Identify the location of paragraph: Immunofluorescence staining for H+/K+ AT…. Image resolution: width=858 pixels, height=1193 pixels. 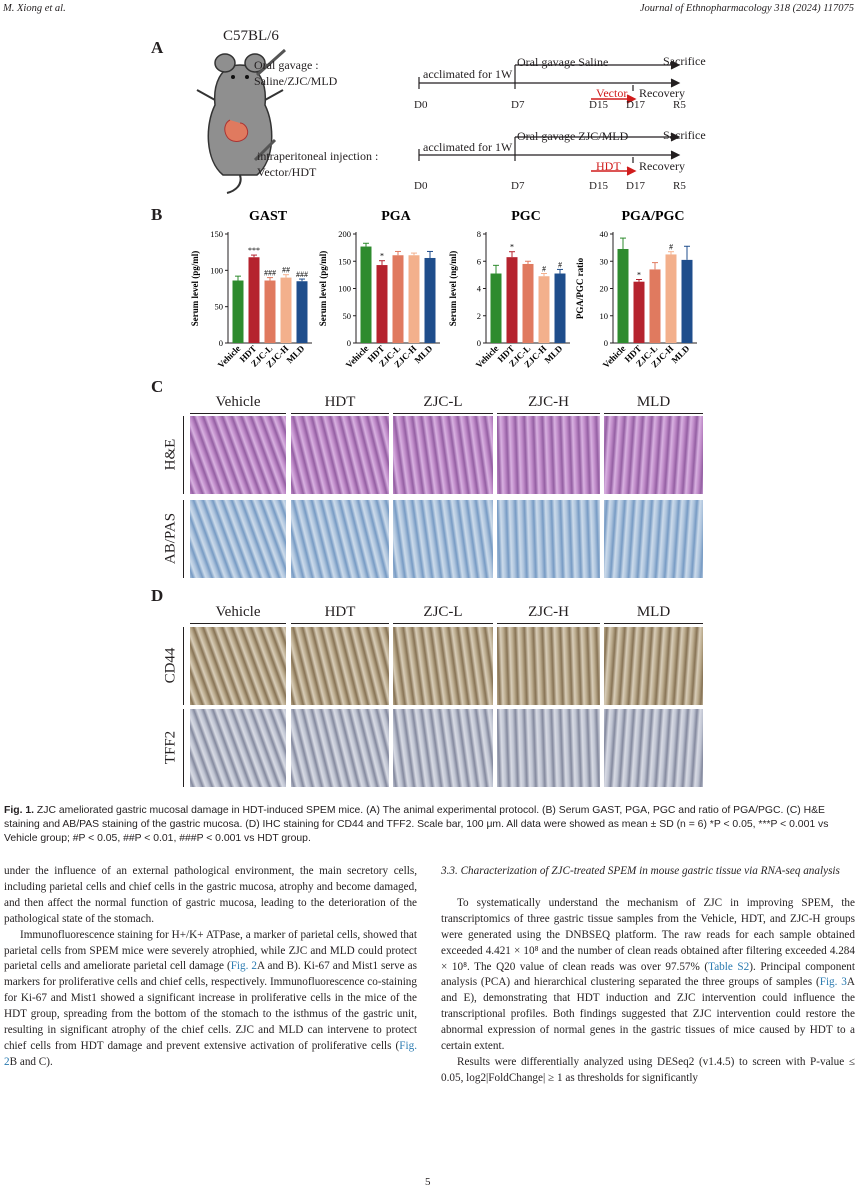
(210, 999).